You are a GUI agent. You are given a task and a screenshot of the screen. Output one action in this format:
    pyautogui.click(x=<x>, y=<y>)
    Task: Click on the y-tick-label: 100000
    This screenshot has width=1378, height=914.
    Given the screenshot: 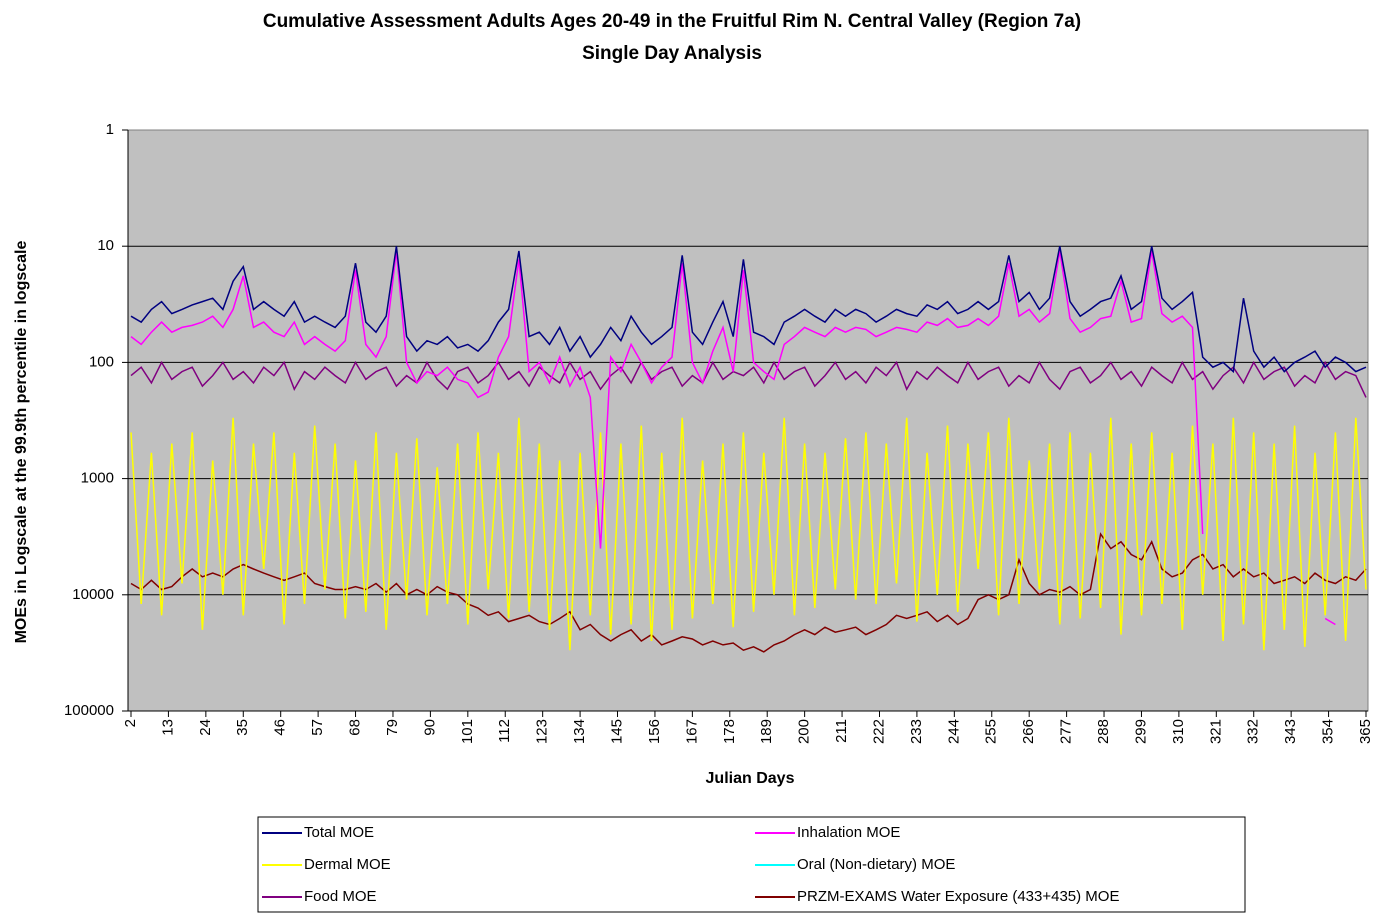 What is the action you would take?
    pyautogui.click(x=89, y=710)
    